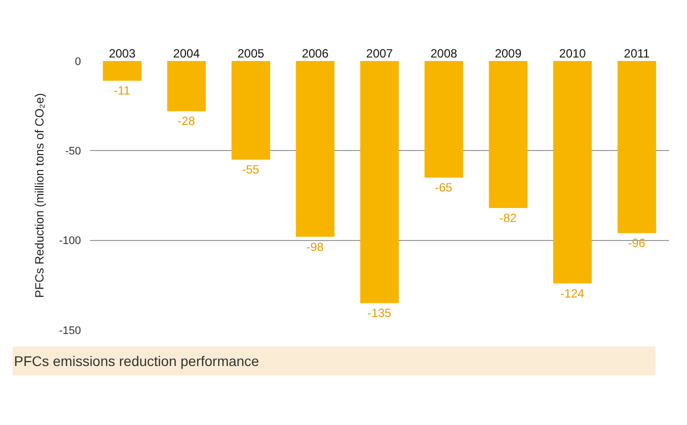  Describe the element at coordinates (186, 53) in the screenshot. I see `x-tick-label: 2004` at that location.